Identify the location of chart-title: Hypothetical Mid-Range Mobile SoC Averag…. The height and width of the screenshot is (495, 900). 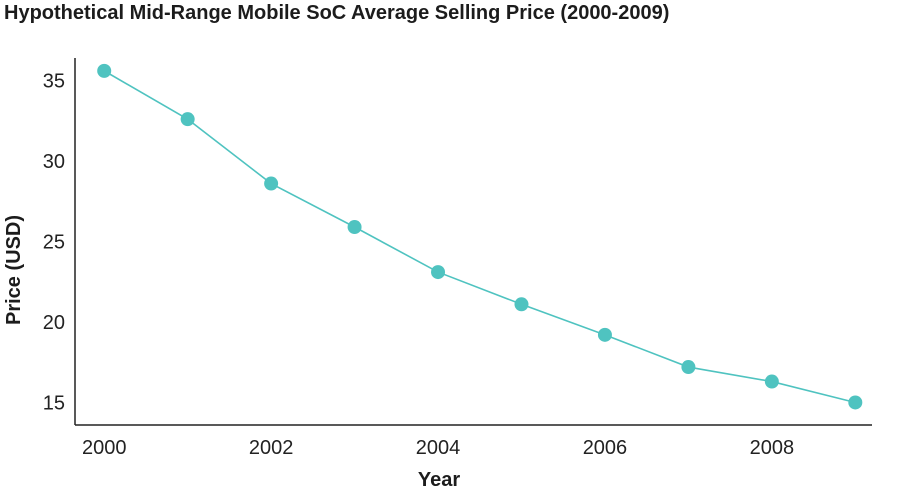
(337, 13).